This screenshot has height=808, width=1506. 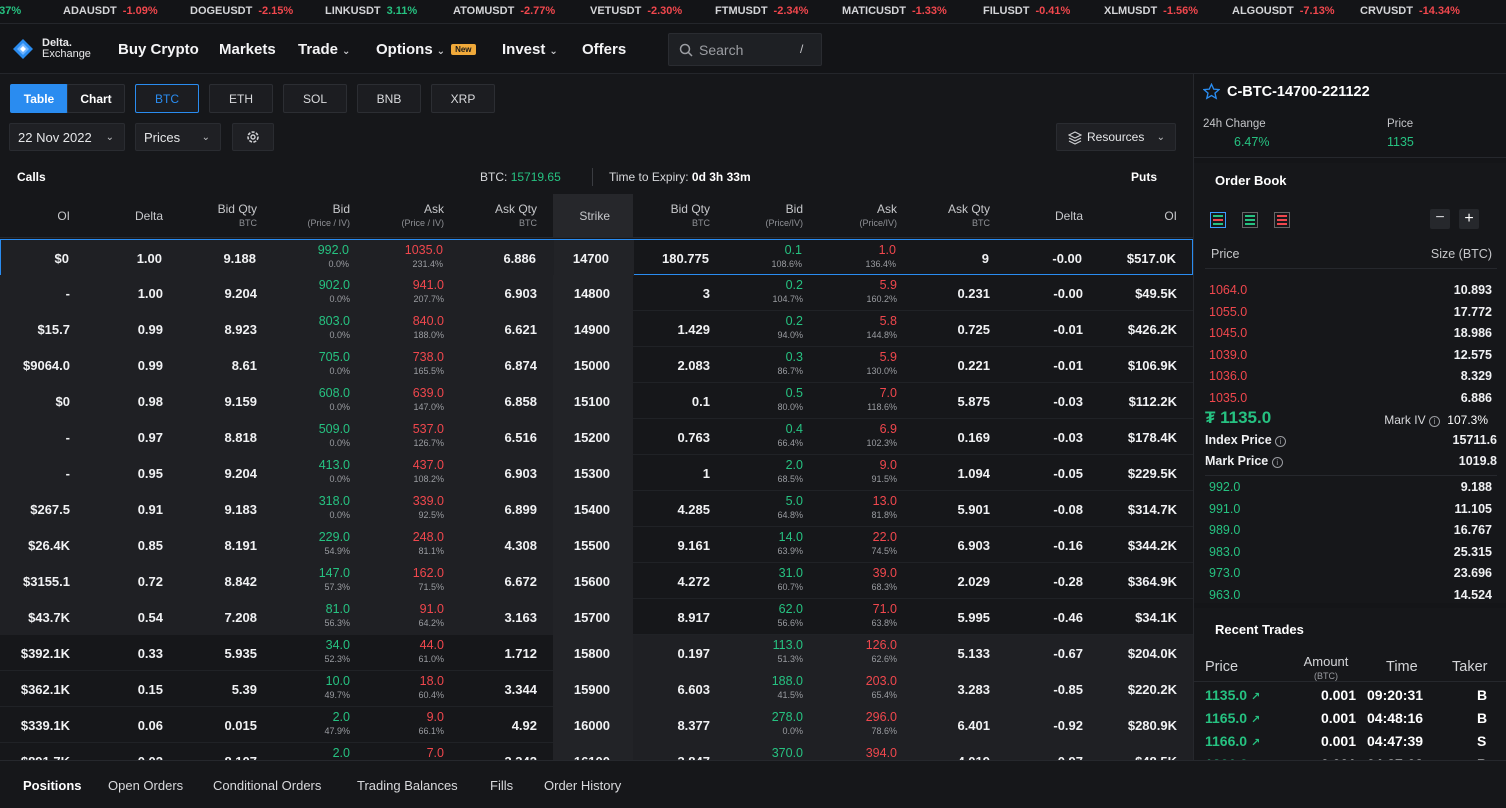 What do you see at coordinates (428, 399) in the screenshot?
I see `cell-c-ask: 639.0 147.0%` at bounding box center [428, 399].